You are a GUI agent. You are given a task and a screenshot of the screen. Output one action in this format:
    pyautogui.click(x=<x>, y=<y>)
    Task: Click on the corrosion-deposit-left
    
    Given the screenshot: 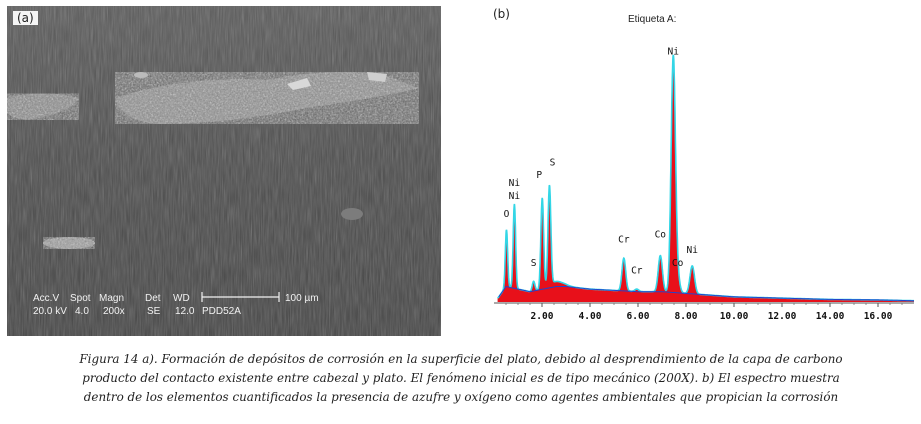 What is the action you would take?
    pyautogui.click(x=43, y=106)
    